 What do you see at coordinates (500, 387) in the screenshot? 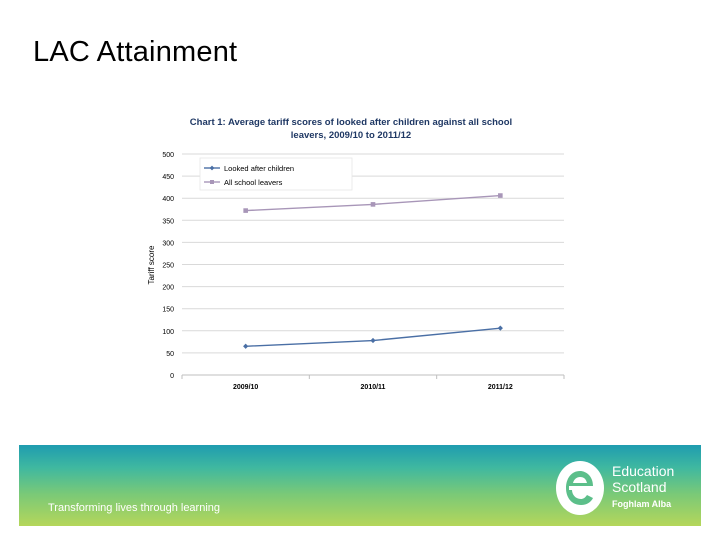
I see `x-tick-label: 2011/12` at bounding box center [500, 387].